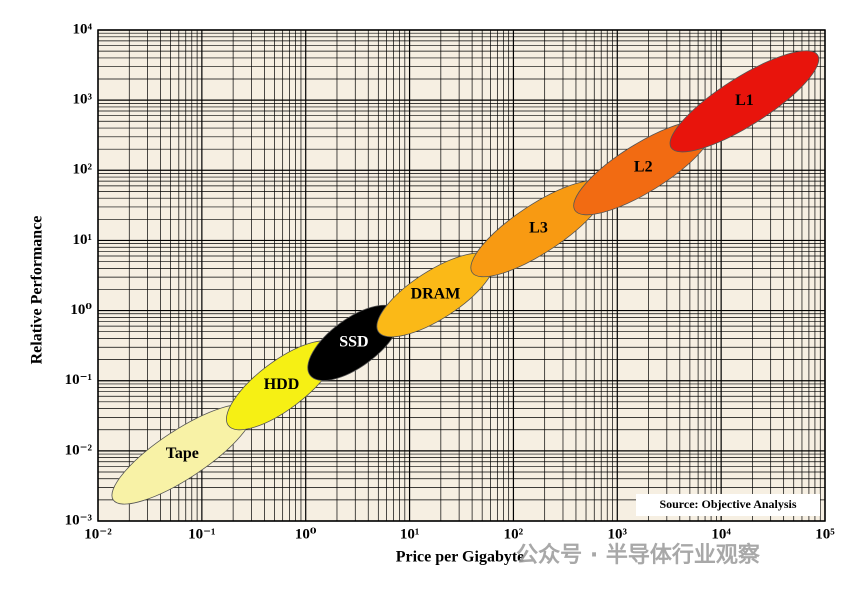 The height and width of the screenshot is (599, 867). Describe the element at coordinates (282, 384) in the screenshot. I see `ellipse-label: HDD` at that location.